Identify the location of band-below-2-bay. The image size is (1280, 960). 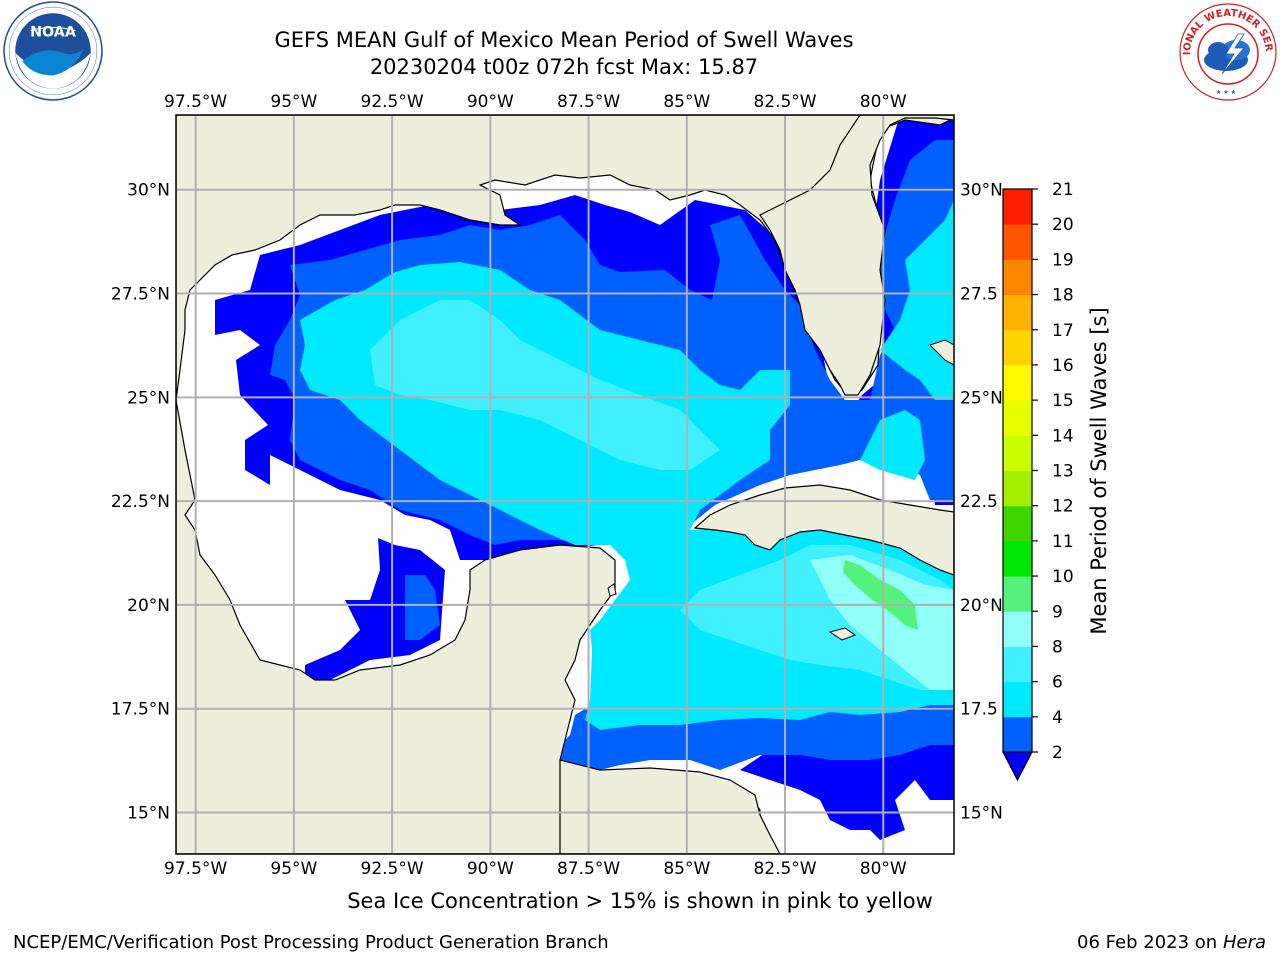
(375, 609).